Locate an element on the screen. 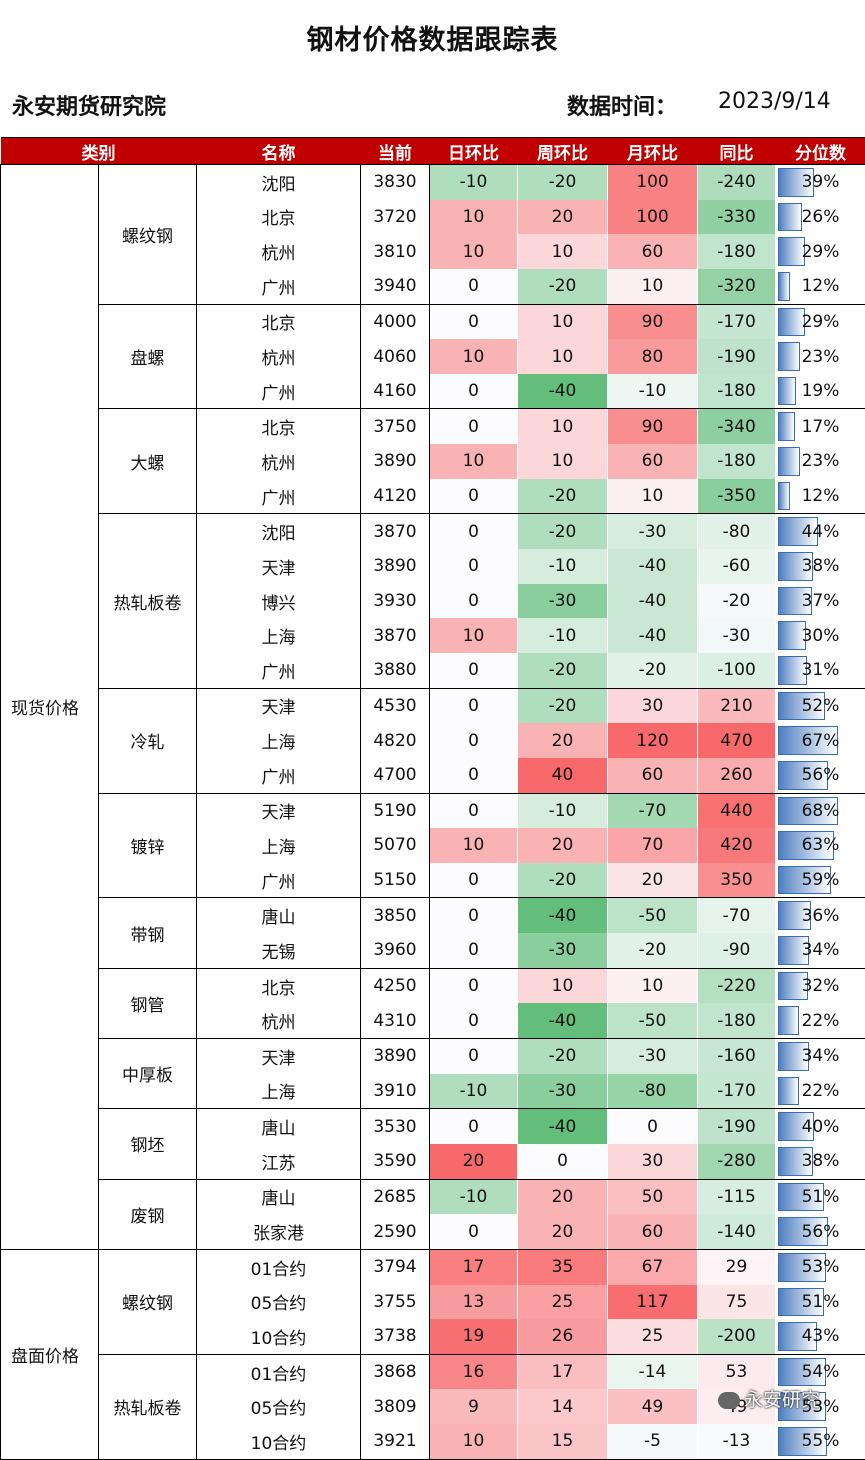 This screenshot has width=865, height=1460. yearly-change-cell: -340 is located at coordinates (737, 426).